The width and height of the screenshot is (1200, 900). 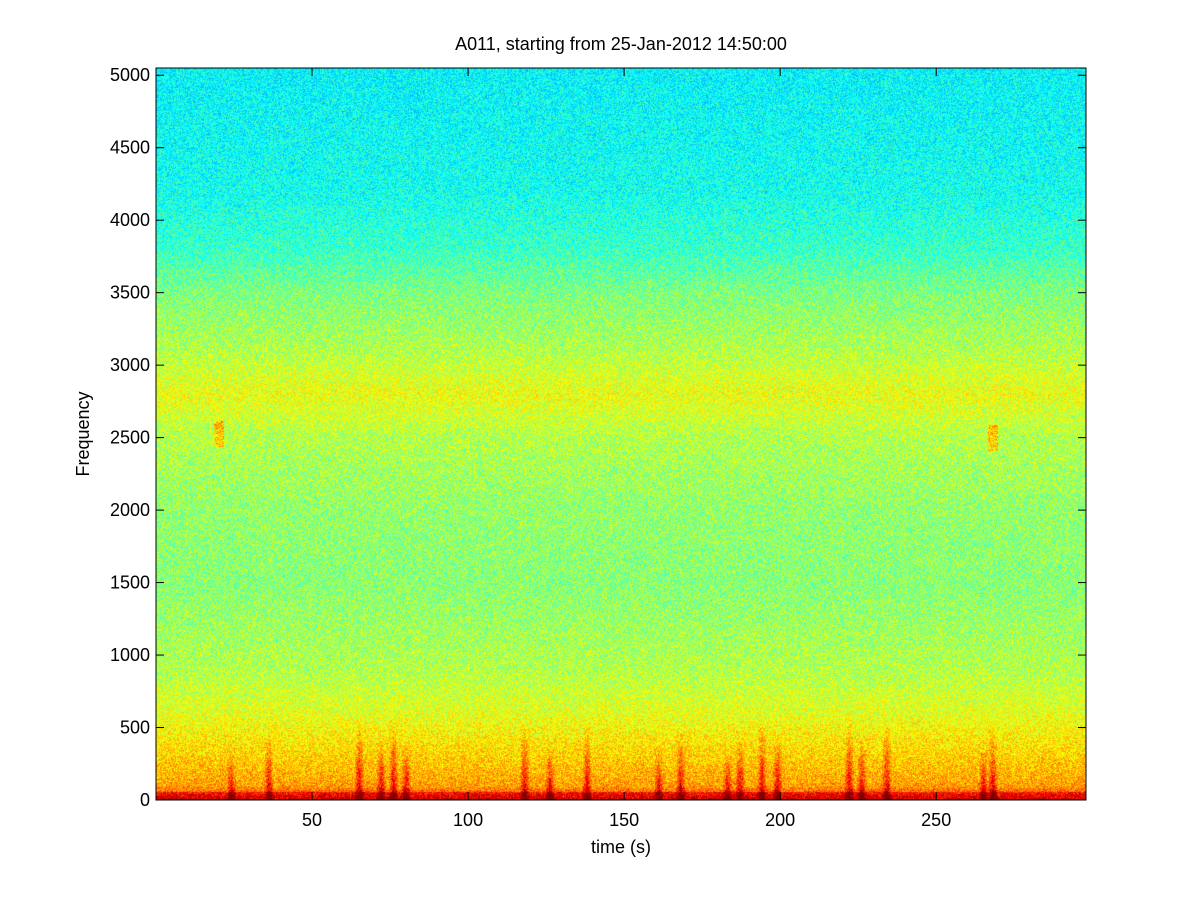 What do you see at coordinates (145, 800) in the screenshot?
I see `y-tick-label: 0` at bounding box center [145, 800].